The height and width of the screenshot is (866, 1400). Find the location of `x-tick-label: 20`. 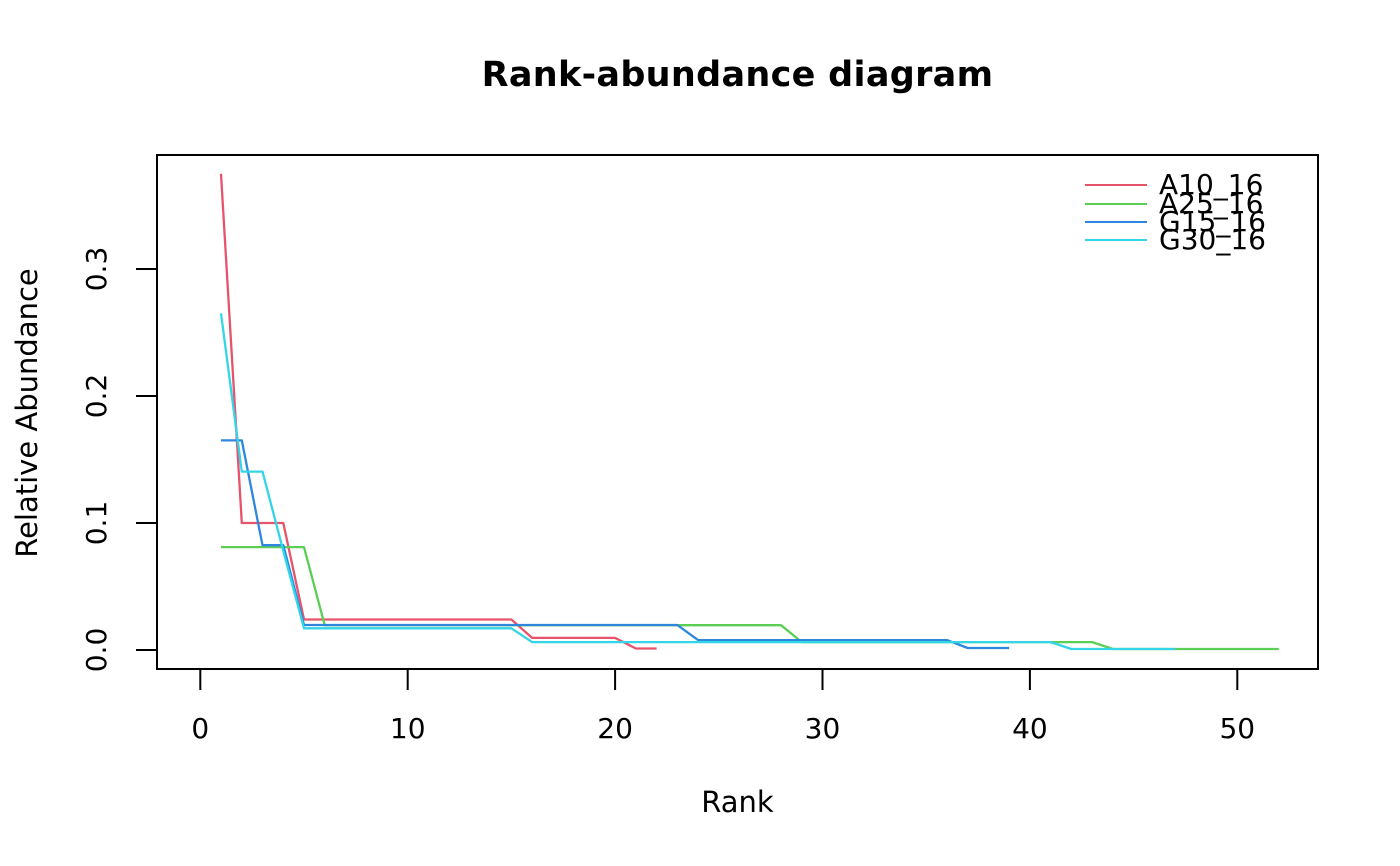

x-tick-label: 20 is located at coordinates (615, 728).